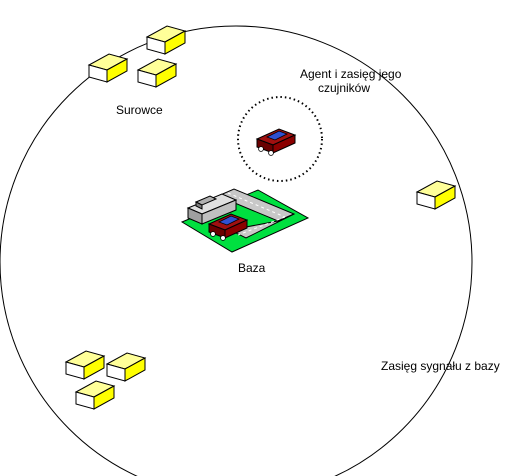 Image resolution: width=516 pixels, height=476 pixels. I want to click on agent-label-line1: Agent i zasięg jego, so click(351, 74).